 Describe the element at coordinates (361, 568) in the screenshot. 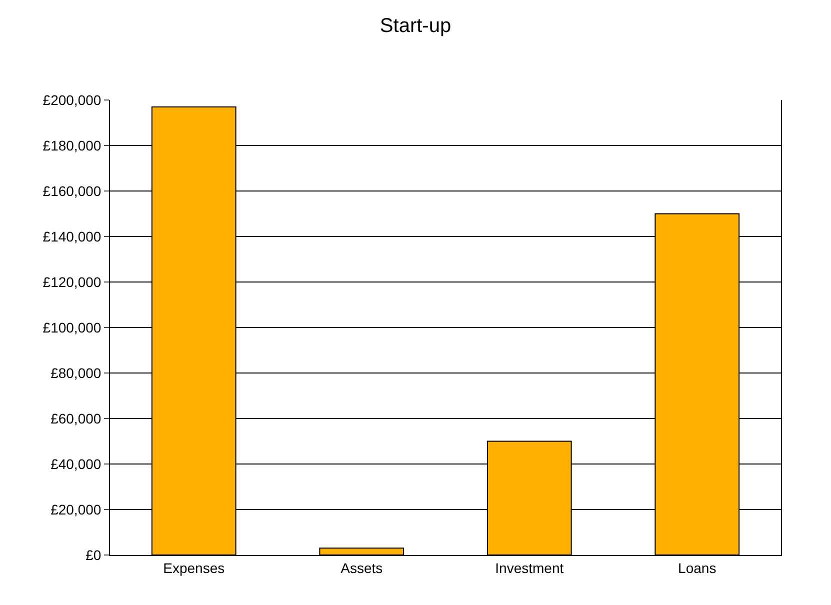

I see `x-tick-label: Assets` at that location.